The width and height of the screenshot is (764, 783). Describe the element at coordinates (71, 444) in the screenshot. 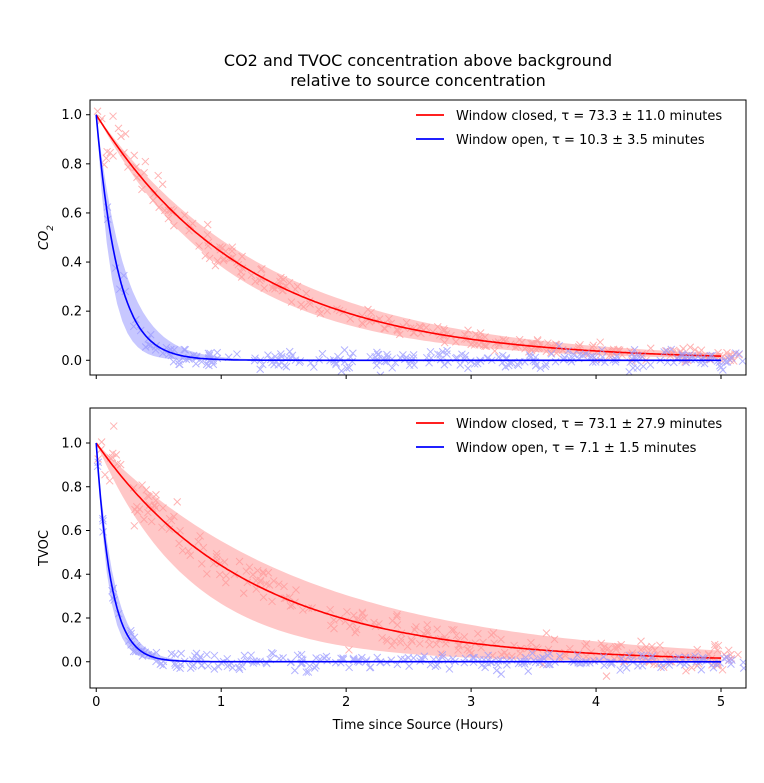

I see `y-tick-label: 1.0` at that location.